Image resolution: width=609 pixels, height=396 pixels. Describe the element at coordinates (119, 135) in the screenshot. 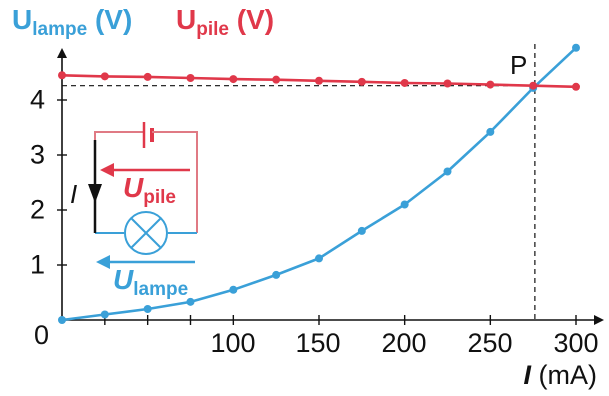

I see `circuit-wire-top-left` at that location.